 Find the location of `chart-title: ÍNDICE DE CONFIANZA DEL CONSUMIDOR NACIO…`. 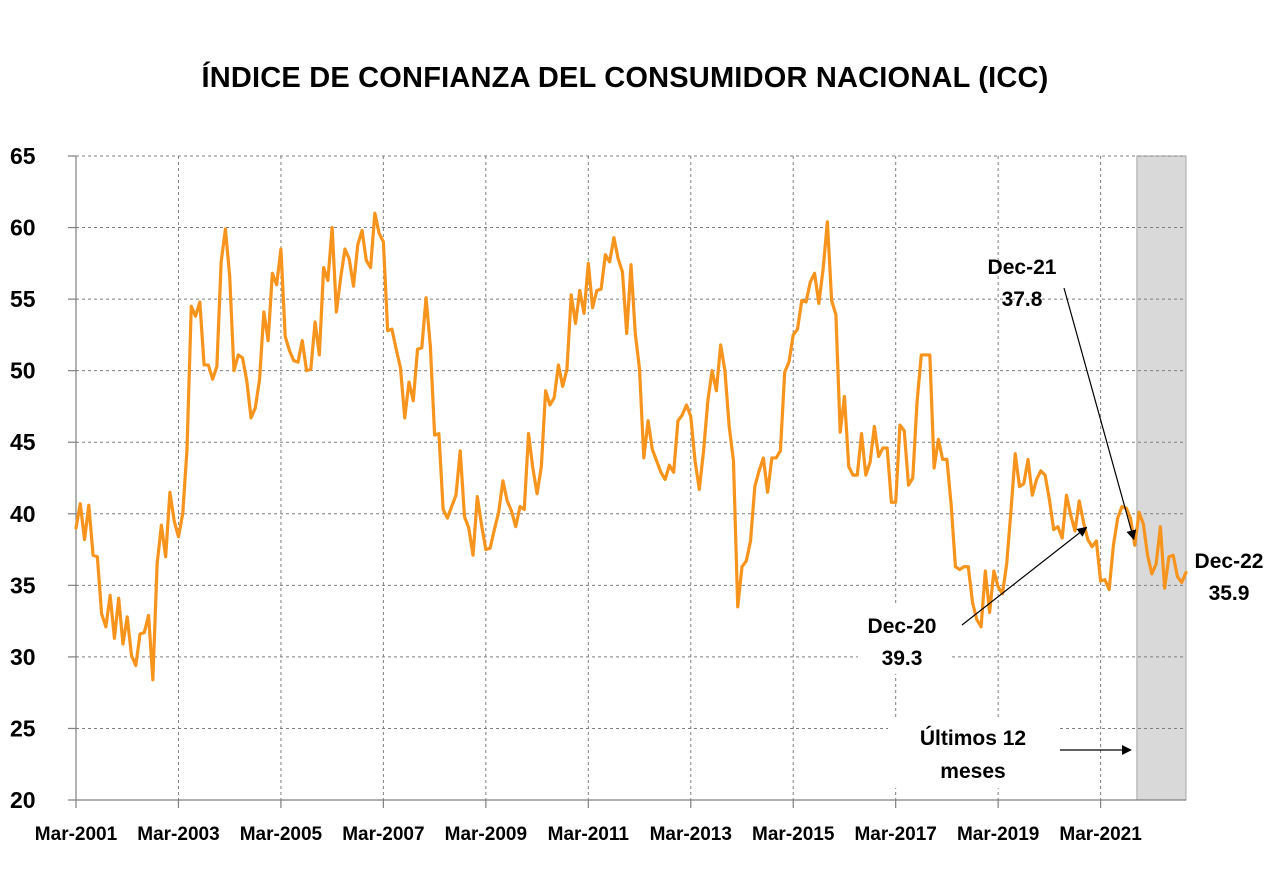

chart-title: ÍNDICE DE CONFIANZA DEL CONSUMIDOR NACIO… is located at coordinates (625, 78).